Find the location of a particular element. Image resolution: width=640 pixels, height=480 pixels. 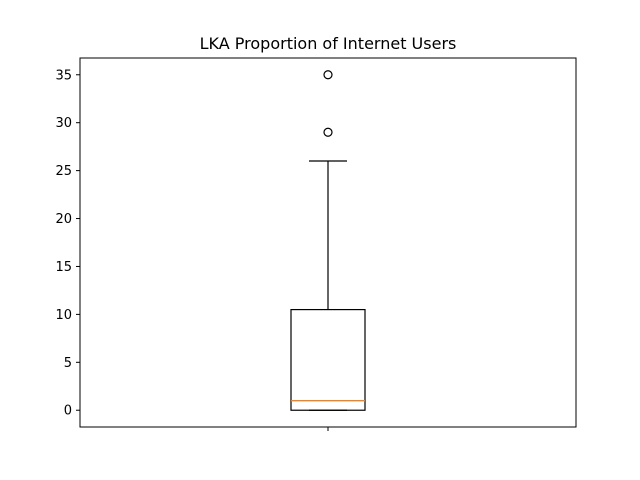

y-tick-label-7: 35 is located at coordinates (63, 75).